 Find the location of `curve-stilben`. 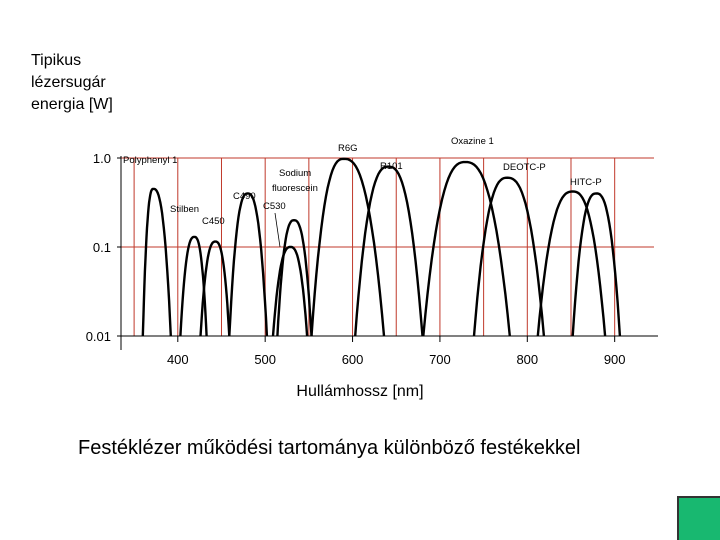

curve-stilben is located at coordinates (193, 286).